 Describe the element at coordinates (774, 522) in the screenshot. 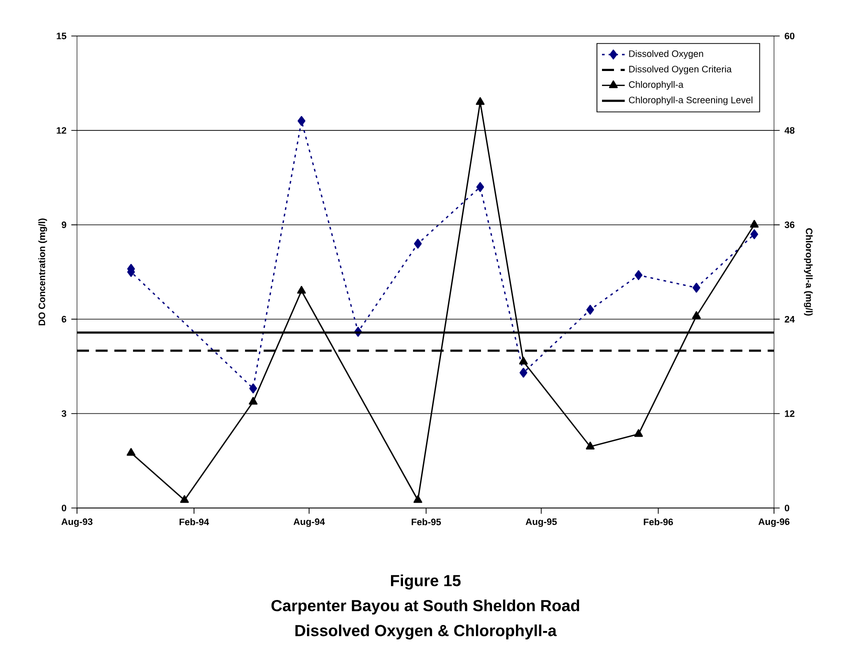

I see `x-tick-label: Aug-96` at that location.